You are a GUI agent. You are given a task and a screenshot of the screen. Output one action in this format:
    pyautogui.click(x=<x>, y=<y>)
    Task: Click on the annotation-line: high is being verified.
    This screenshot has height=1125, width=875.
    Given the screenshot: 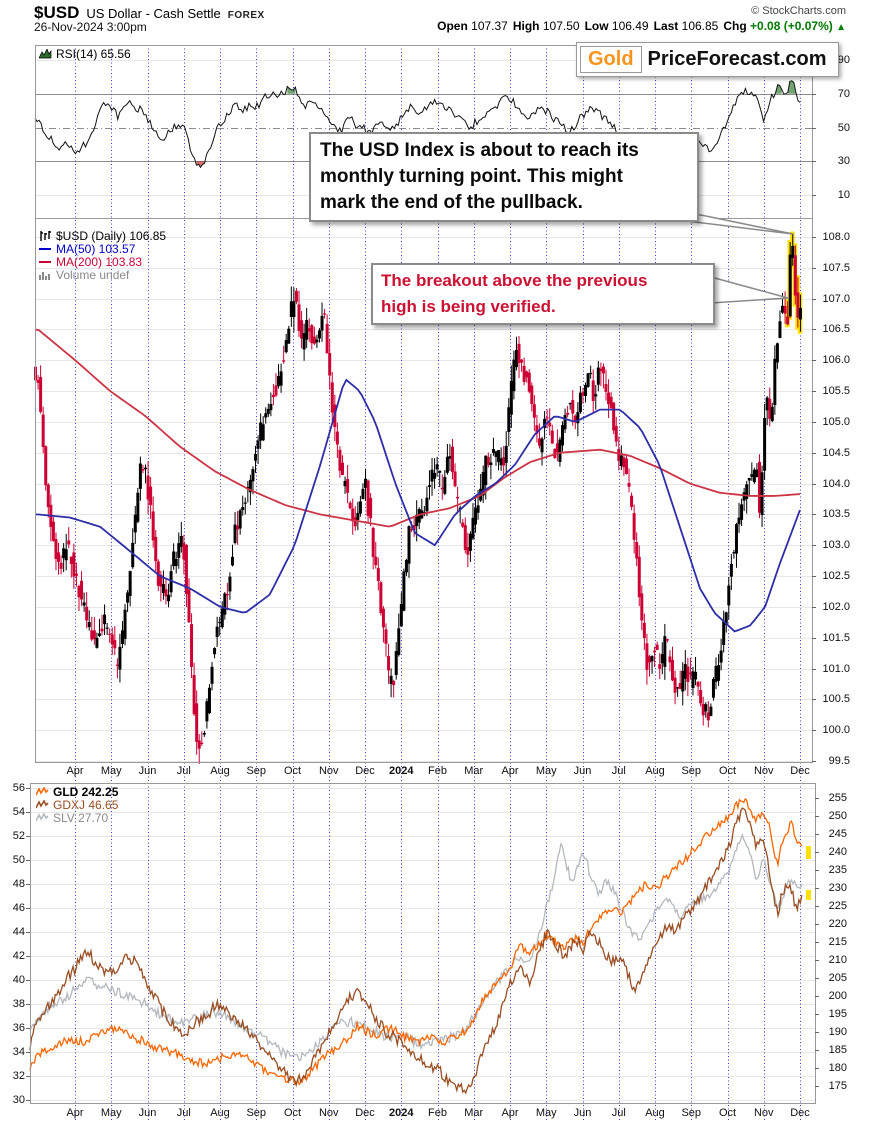 What is the action you would take?
    pyautogui.click(x=468, y=306)
    